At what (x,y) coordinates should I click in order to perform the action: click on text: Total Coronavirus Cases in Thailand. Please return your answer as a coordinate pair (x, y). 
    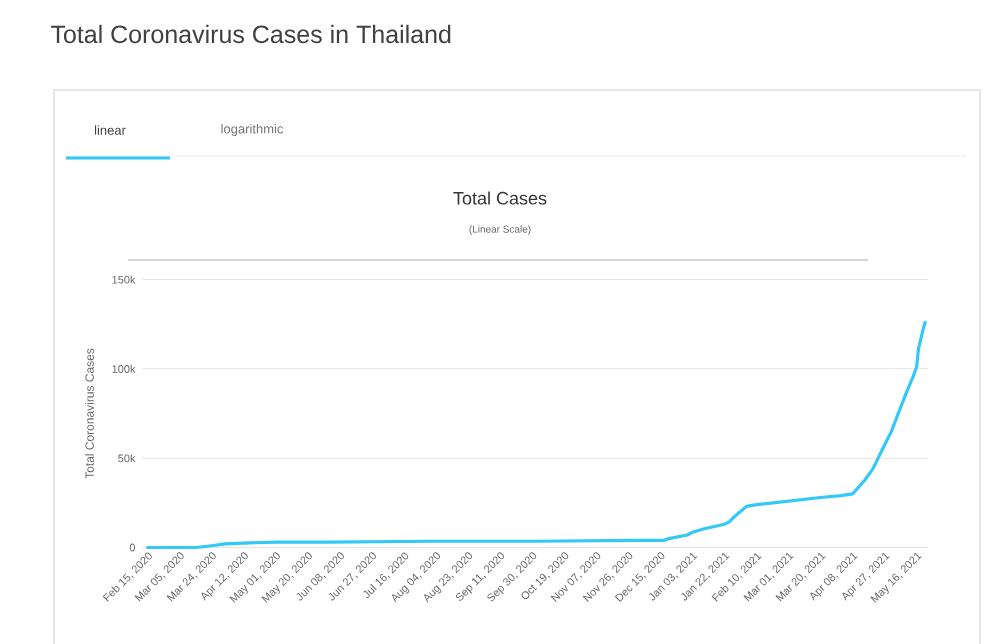
    Looking at the image, I should click on (250, 34).